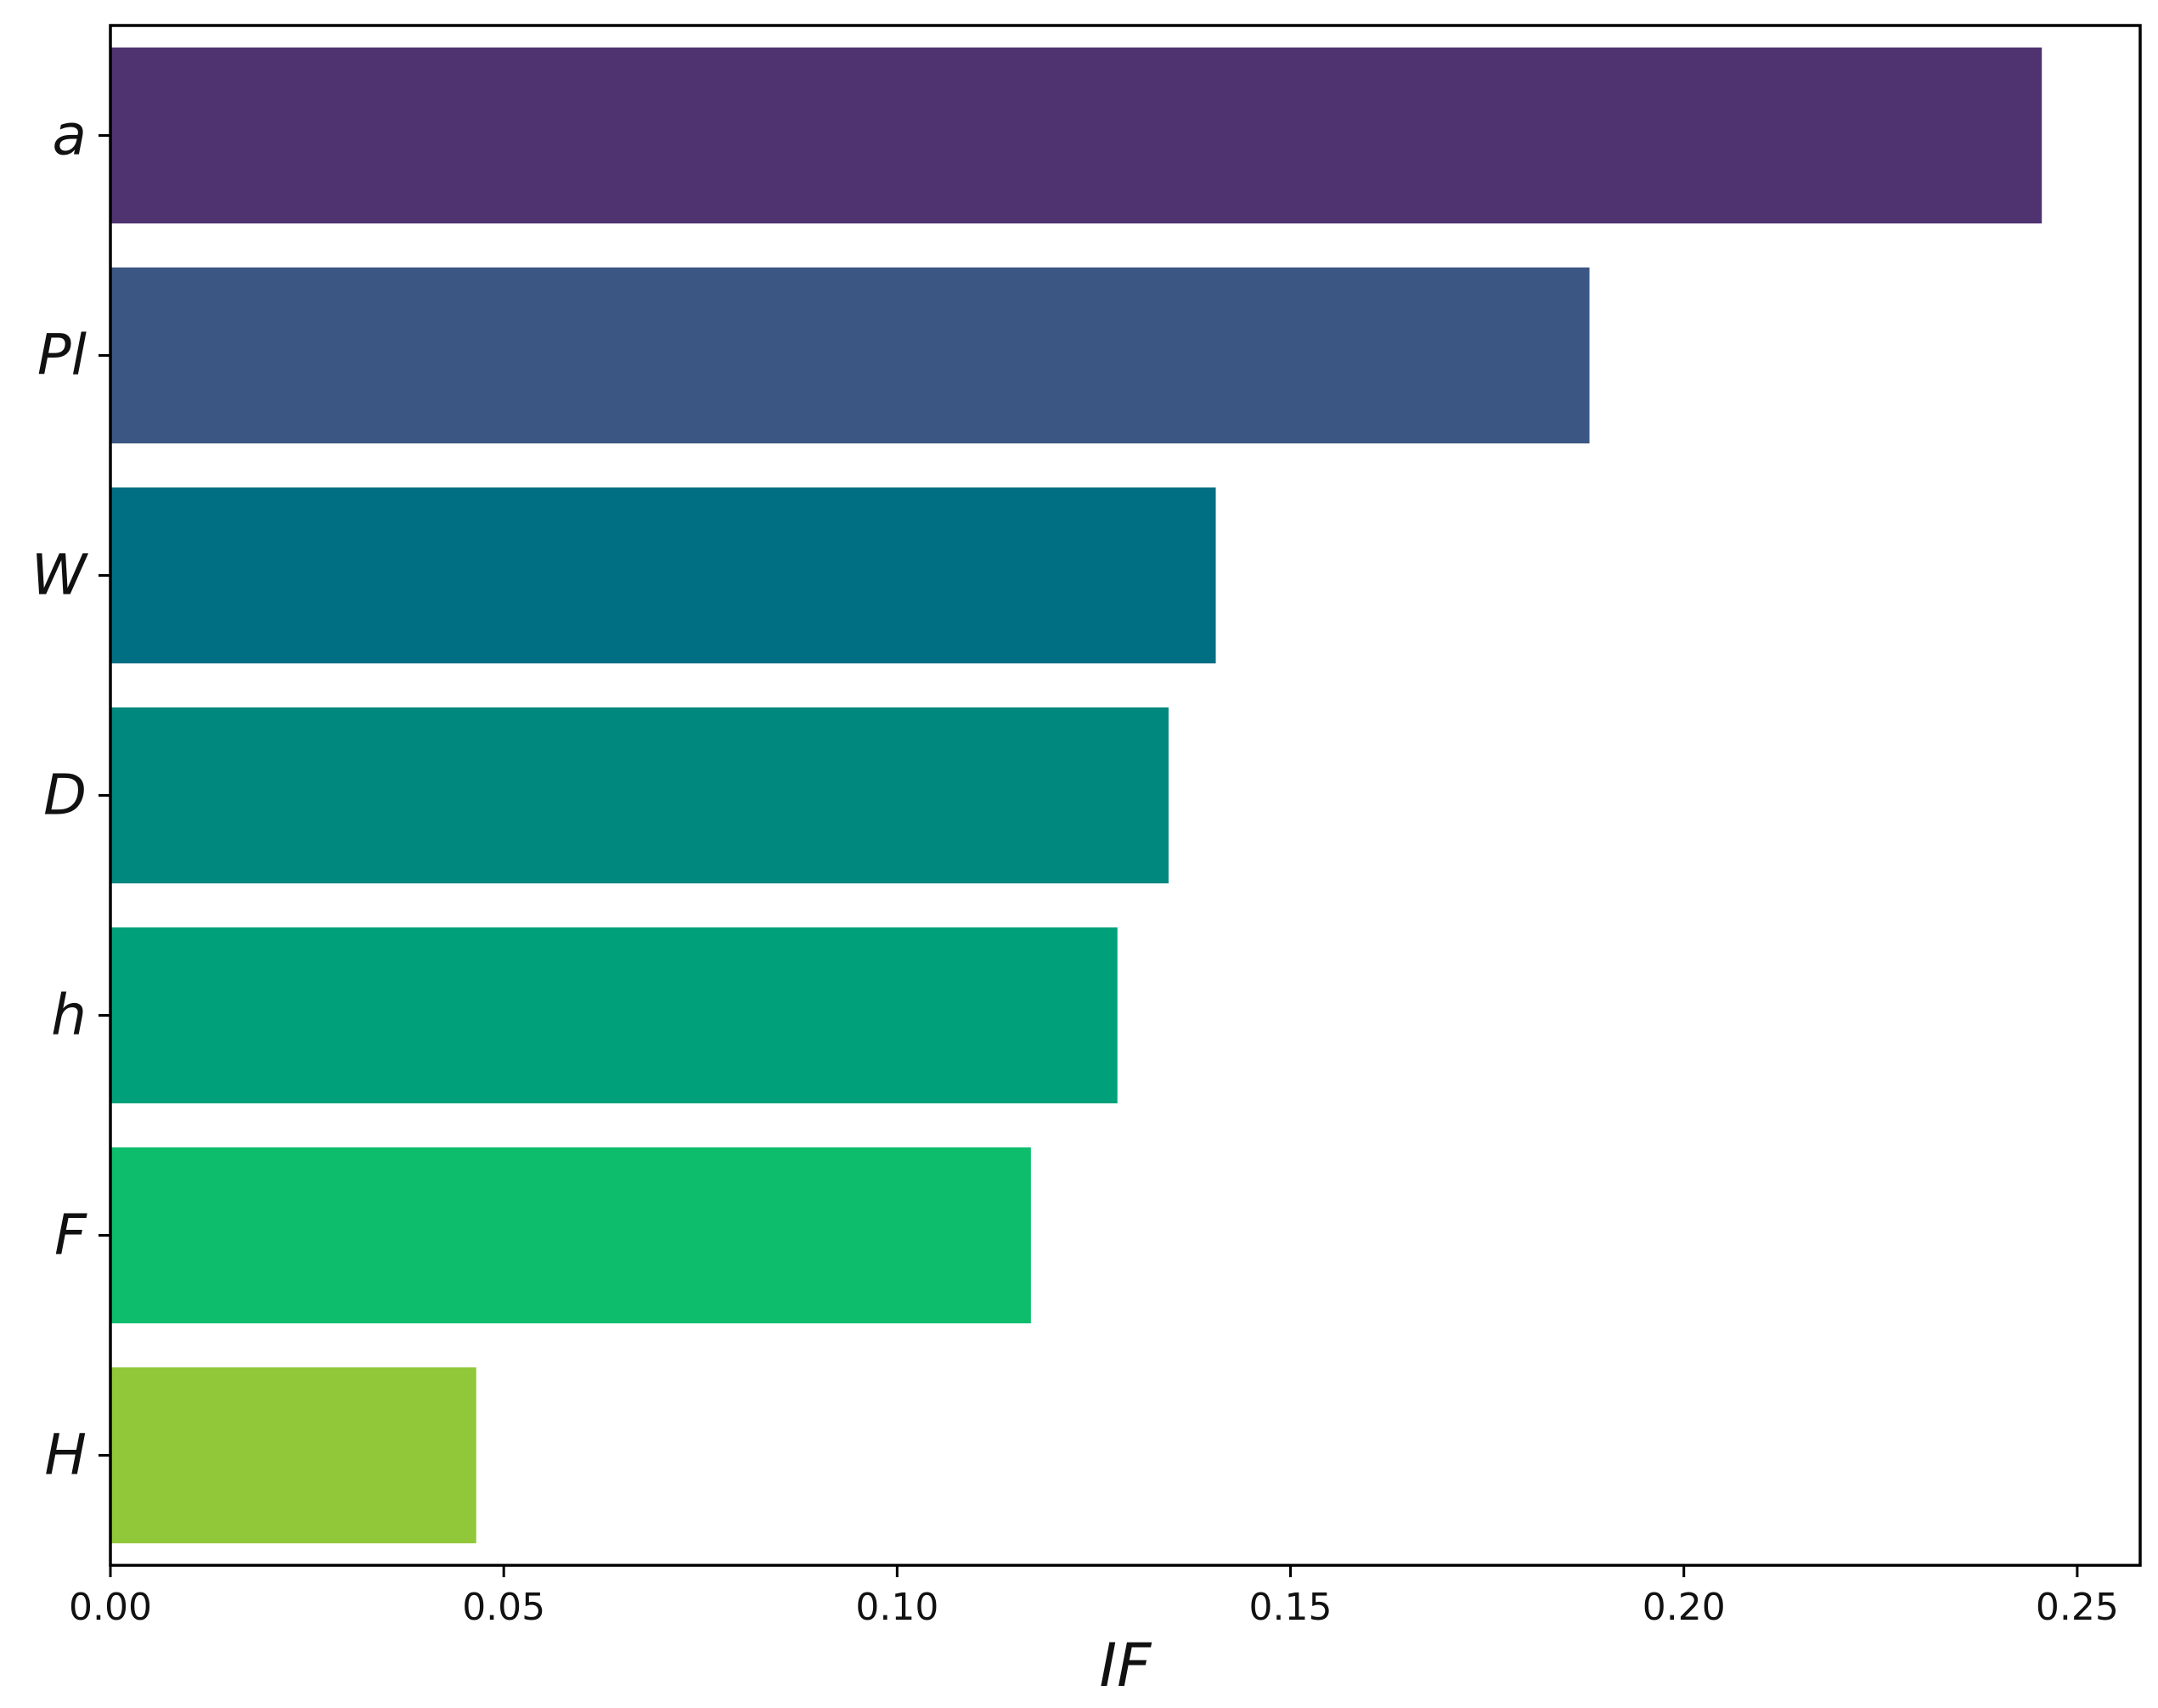 The image size is (2158, 1708). What do you see at coordinates (60, 575) in the screenshot?
I see `y-tick-label: W` at bounding box center [60, 575].